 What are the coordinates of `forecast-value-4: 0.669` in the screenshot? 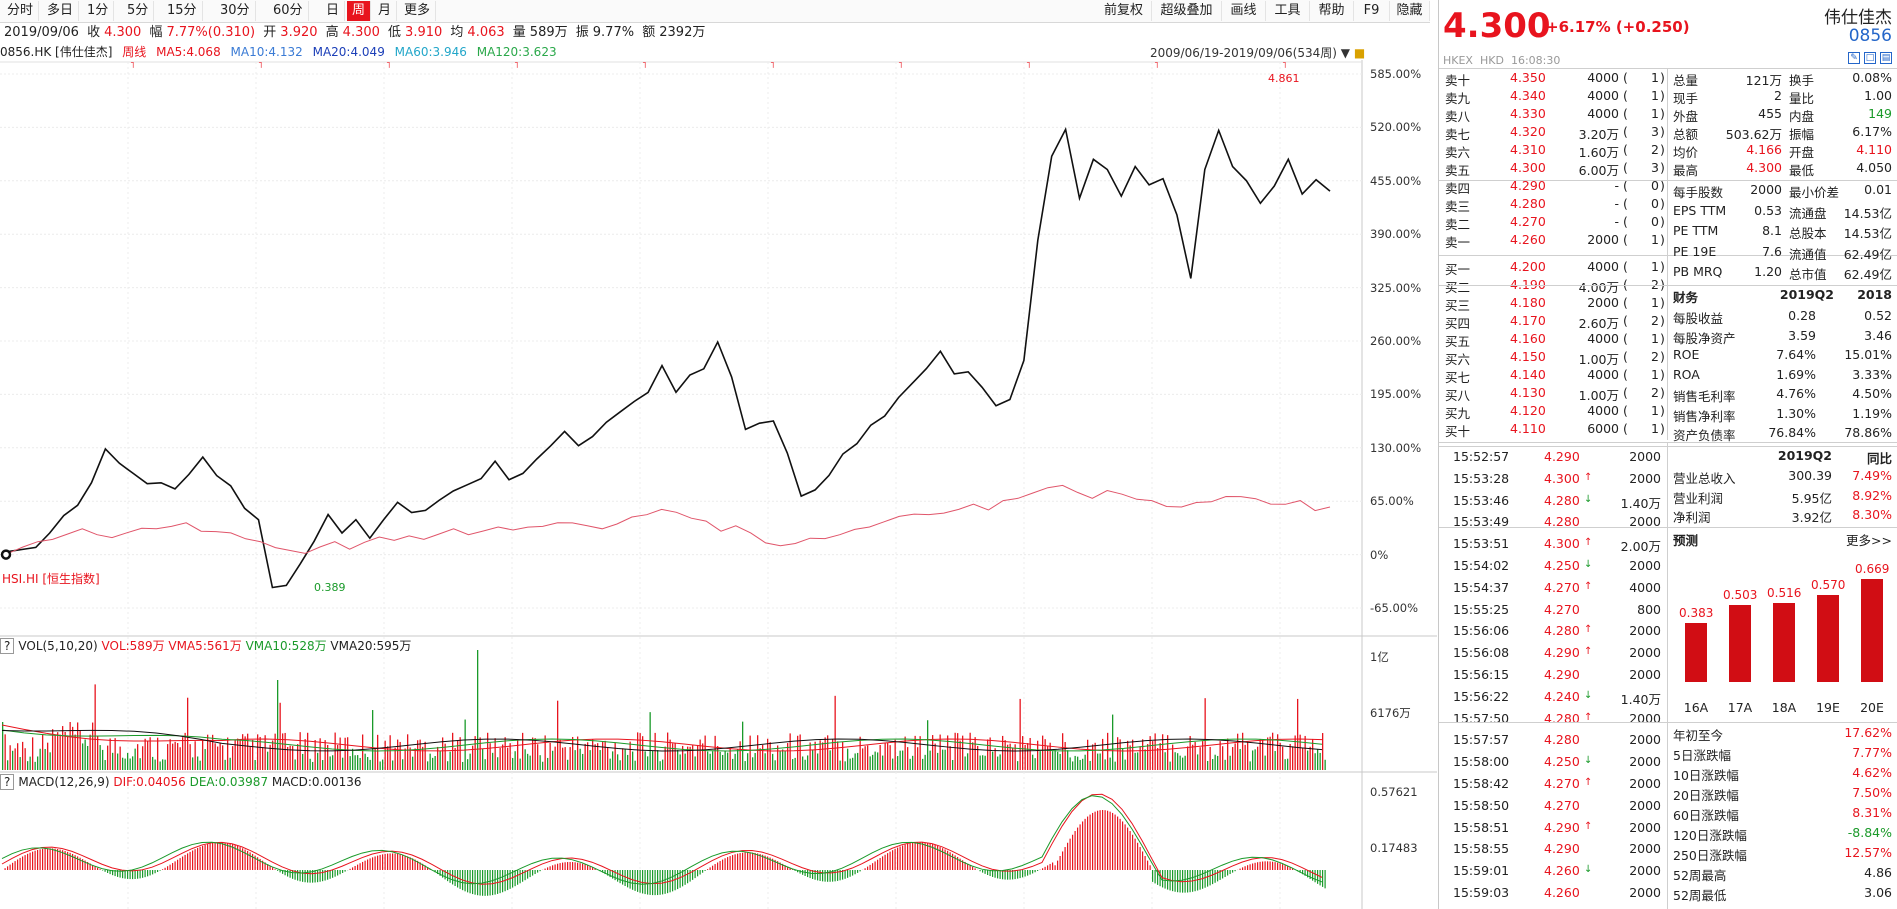 It's located at (1872, 569).